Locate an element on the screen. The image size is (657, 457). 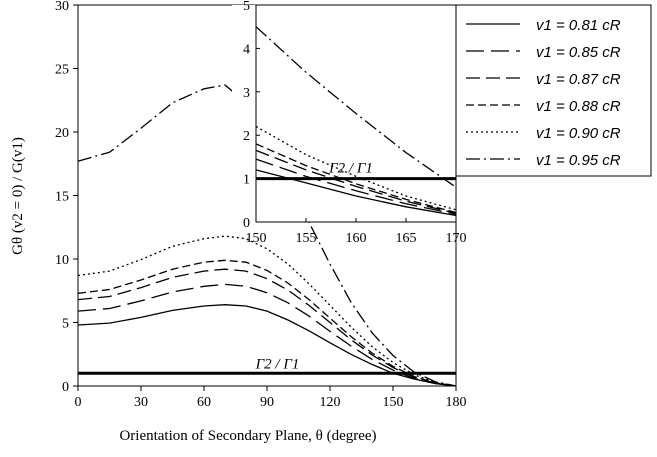
legend-label-v1-0-85-cr: v1 = 0.85 cR is located at coordinates (578, 52).